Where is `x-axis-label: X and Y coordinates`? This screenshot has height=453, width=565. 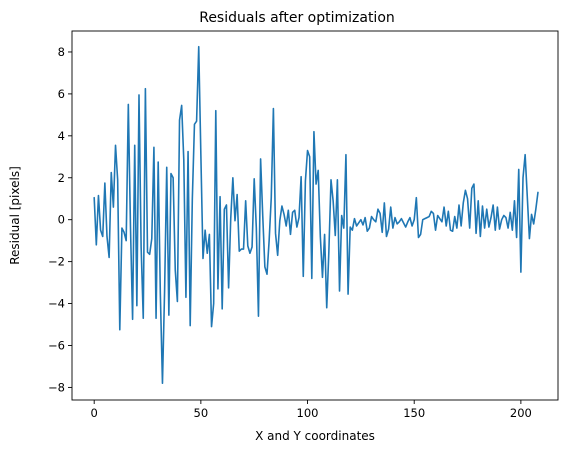 x-axis-label: X and Y coordinates is located at coordinates (315, 436).